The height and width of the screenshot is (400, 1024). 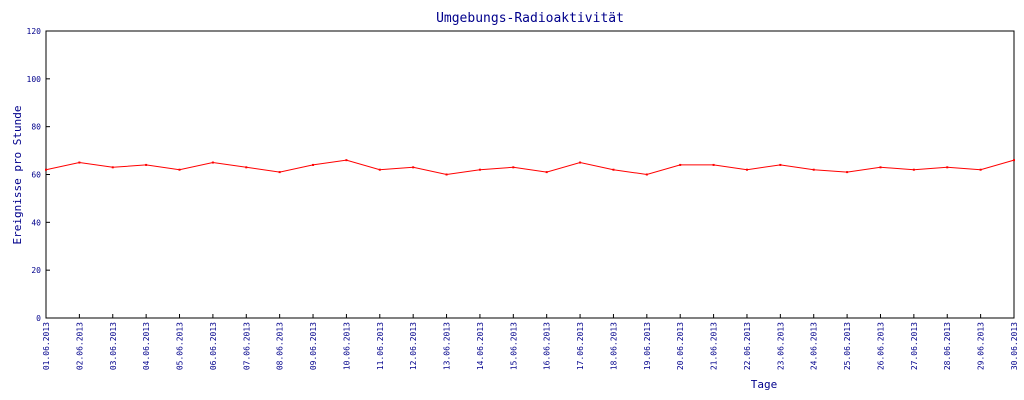 I want to click on x-tick-label: 08.06.2013, so click(x=280, y=346).